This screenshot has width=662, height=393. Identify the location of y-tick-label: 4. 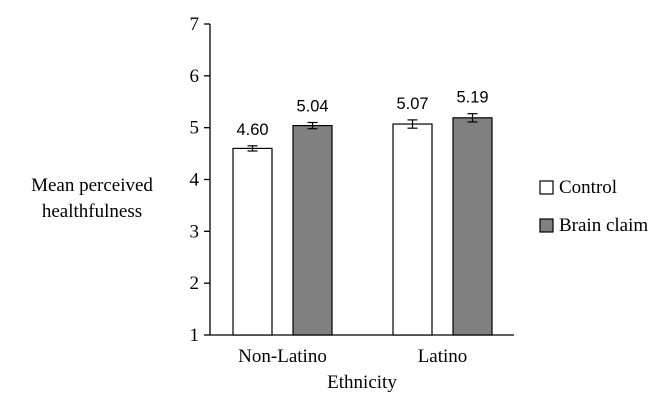
(195, 180).